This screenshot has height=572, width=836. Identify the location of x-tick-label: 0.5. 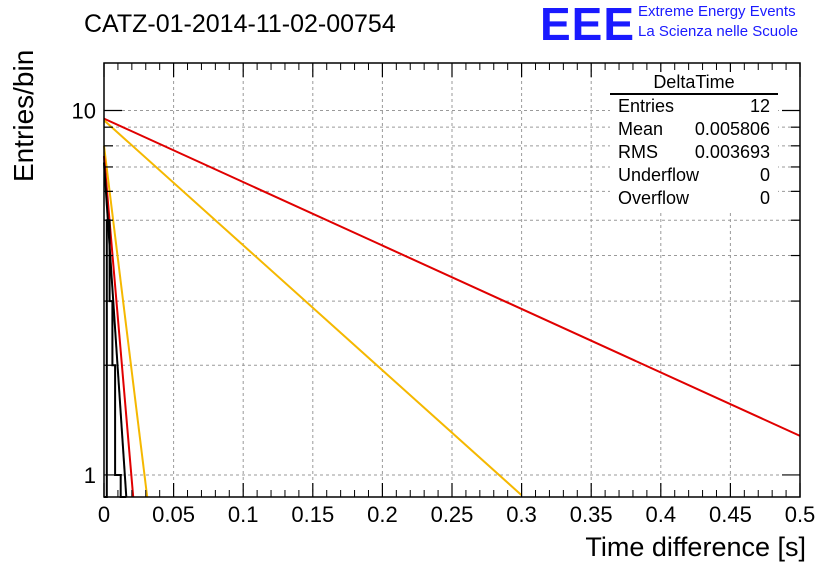
(800, 514).